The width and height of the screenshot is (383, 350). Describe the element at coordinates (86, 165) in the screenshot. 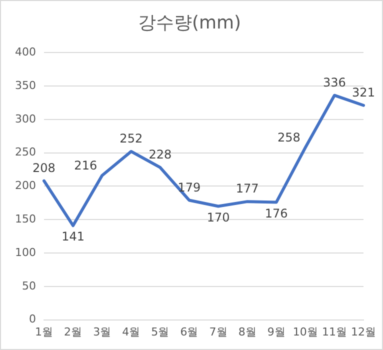

I see `data-label: 216` at that location.